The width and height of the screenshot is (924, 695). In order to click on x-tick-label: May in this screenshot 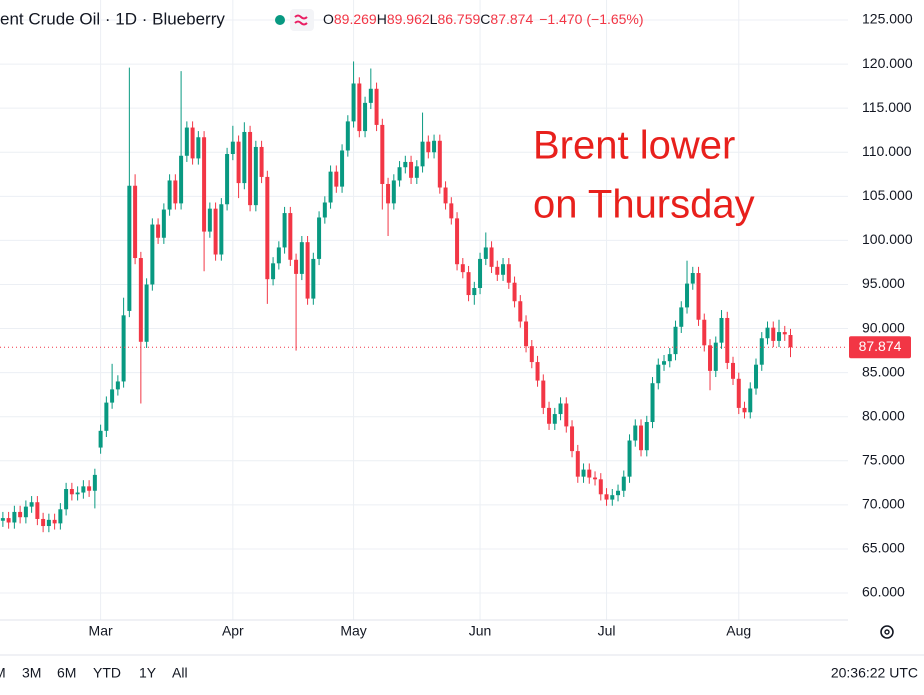, I will do `click(353, 631)`.